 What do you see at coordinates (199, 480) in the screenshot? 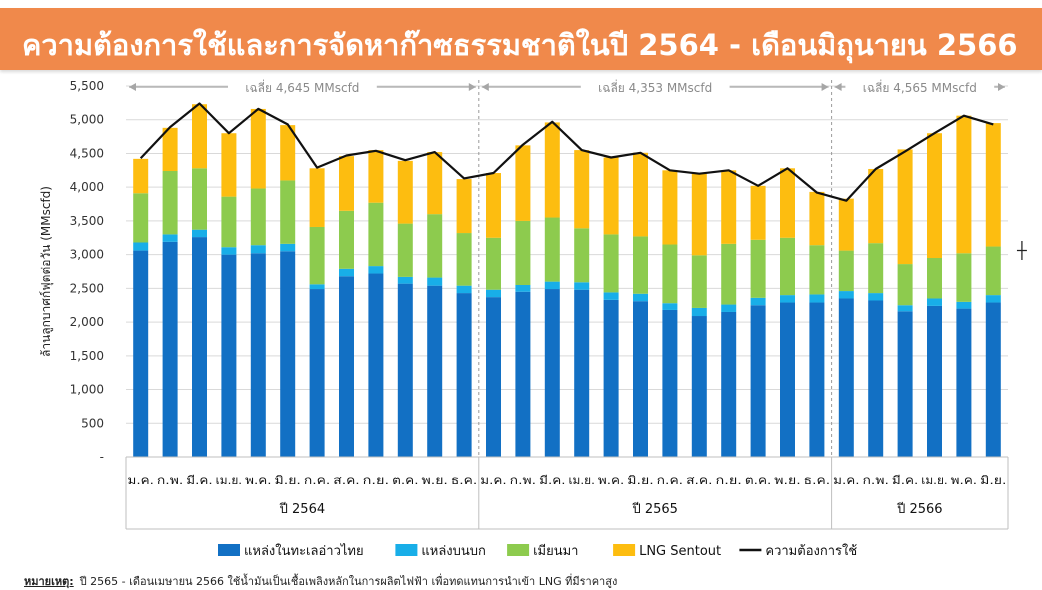
I see `x-tick-label: มี.ค.` at bounding box center [199, 480].